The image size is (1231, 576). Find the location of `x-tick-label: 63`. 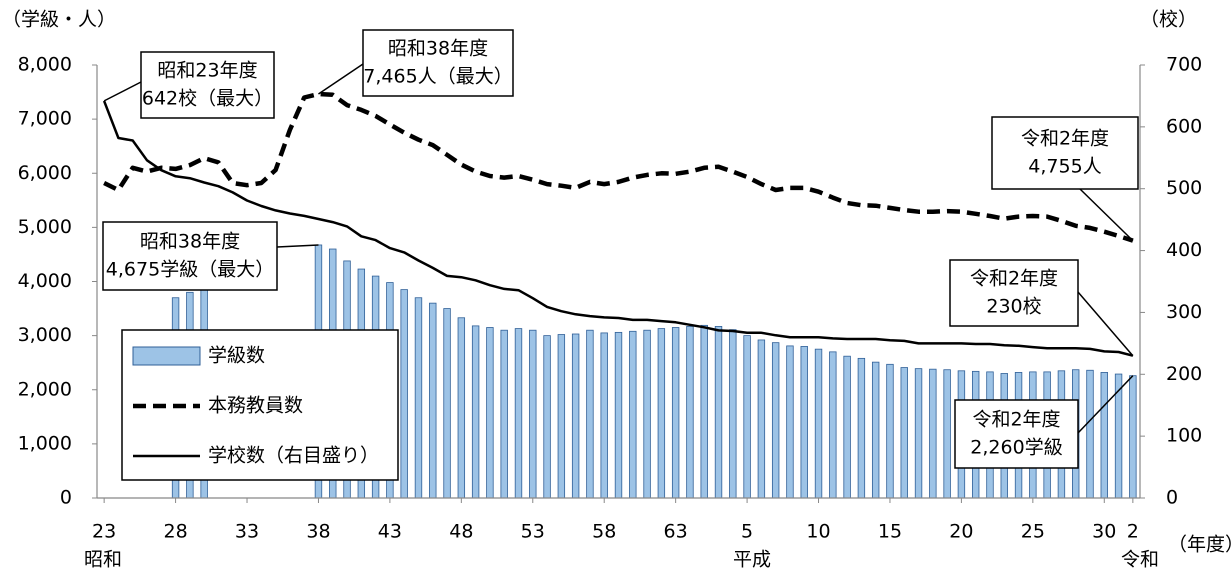

x-tick-label: 63 is located at coordinates (676, 532).